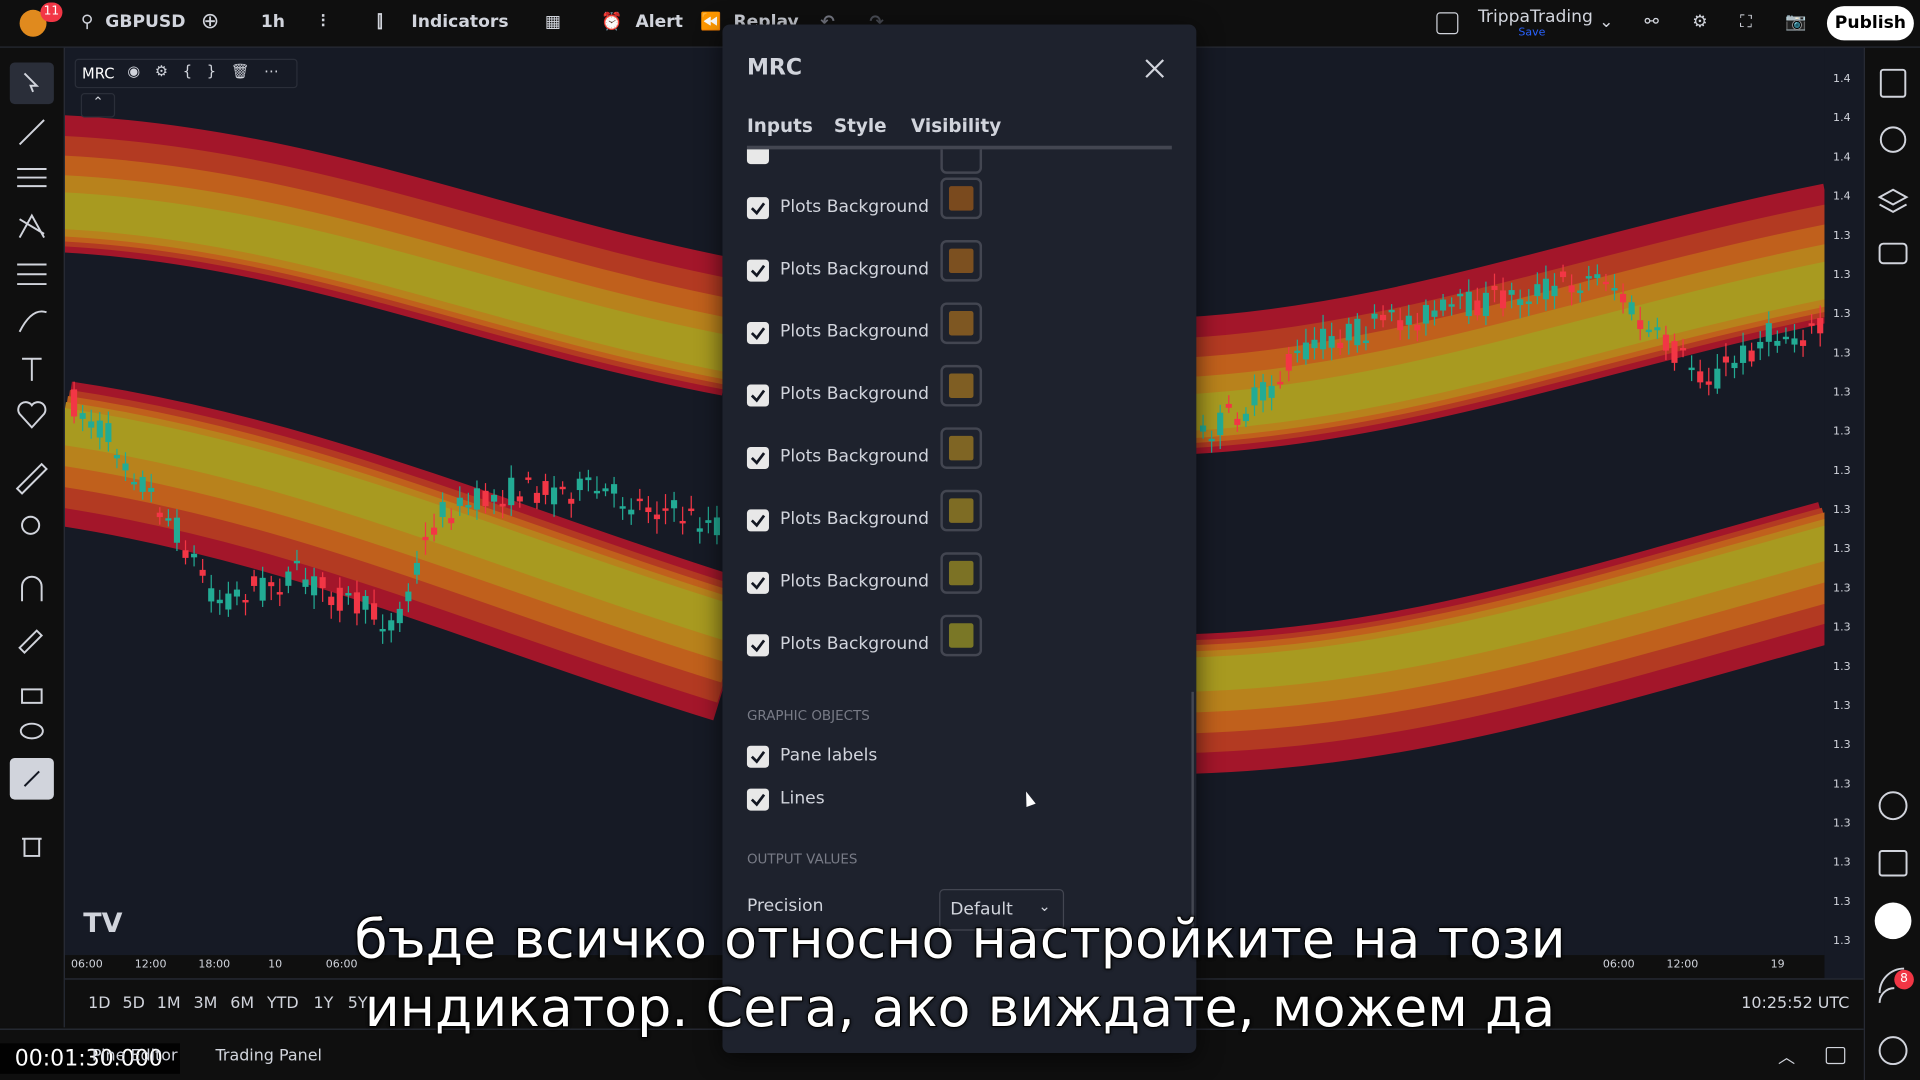 This screenshot has height=1080, width=1920. Describe the element at coordinates (323, 1003) in the screenshot. I see `range-button: 1Y` at that location.